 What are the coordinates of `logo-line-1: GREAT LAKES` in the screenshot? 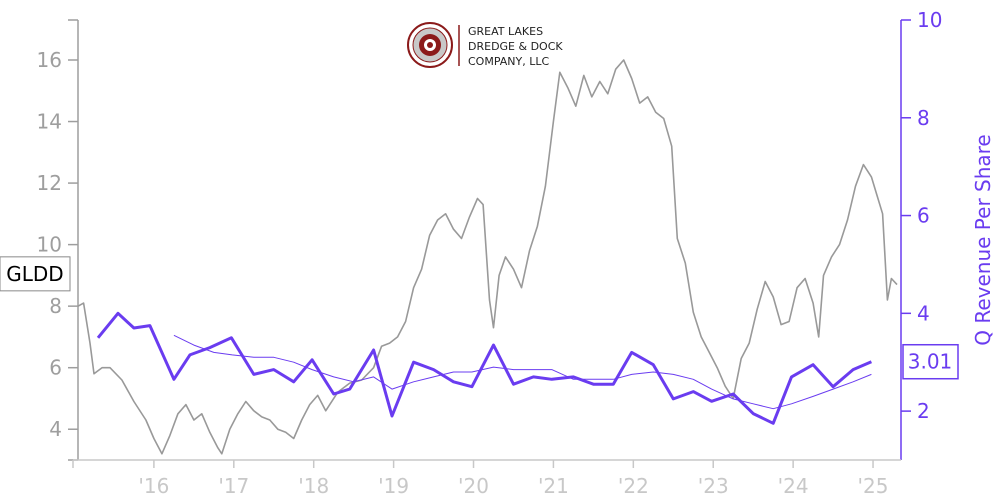 It's located at (505, 31).